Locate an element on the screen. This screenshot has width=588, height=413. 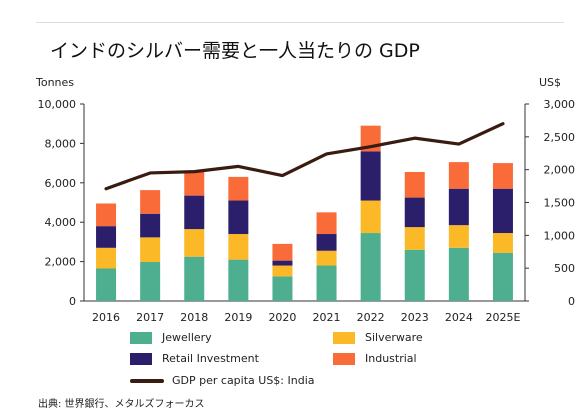
x-tick-label: 2025E is located at coordinates (502, 317).